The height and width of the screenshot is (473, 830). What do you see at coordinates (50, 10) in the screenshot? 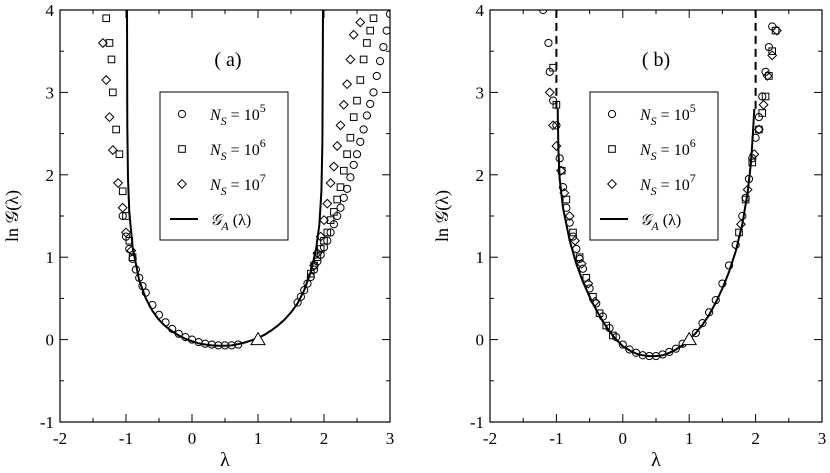
I see `y-tick-label: 4` at bounding box center [50, 10].